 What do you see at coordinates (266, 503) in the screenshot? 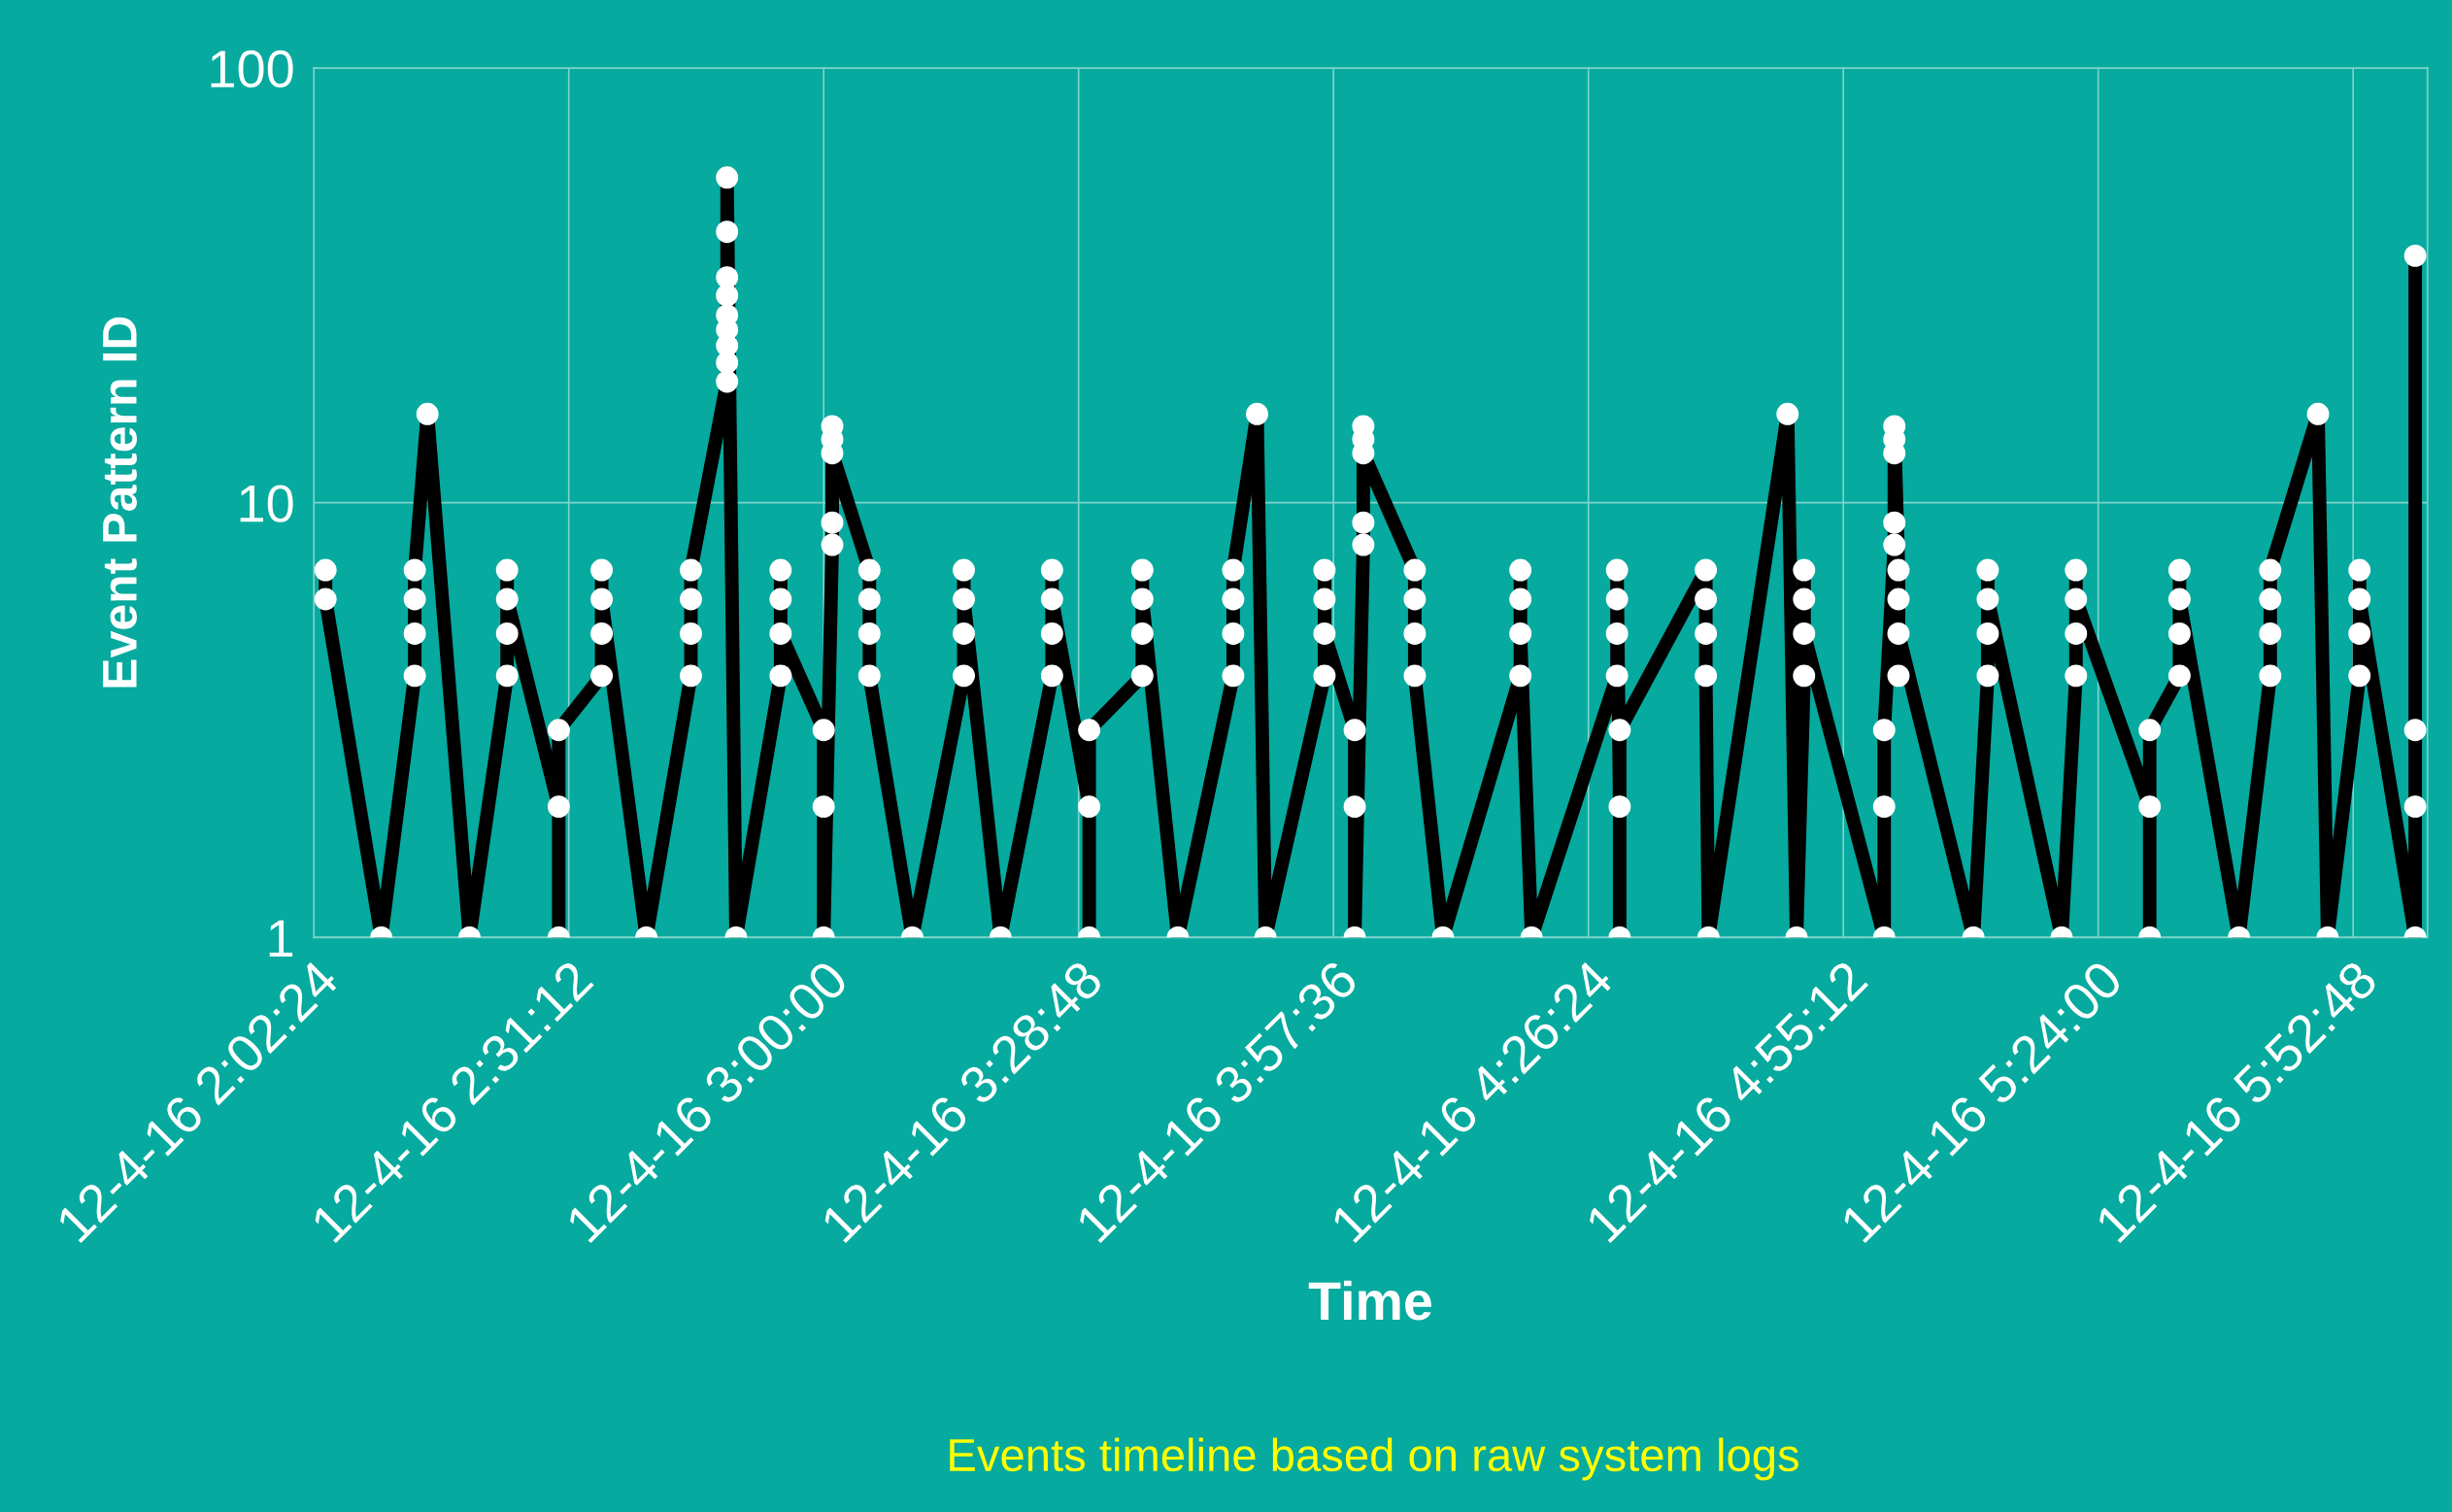
I see `y-tick-label: 10` at bounding box center [266, 503].